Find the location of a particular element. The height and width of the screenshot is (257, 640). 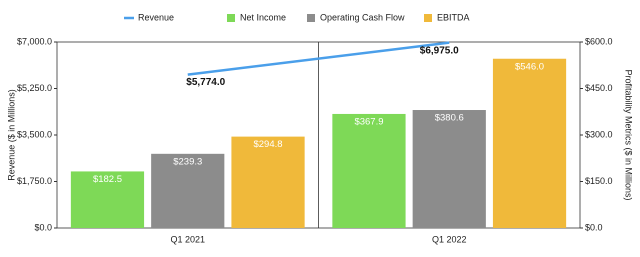

legend-label: Net Income is located at coordinates (263, 17).